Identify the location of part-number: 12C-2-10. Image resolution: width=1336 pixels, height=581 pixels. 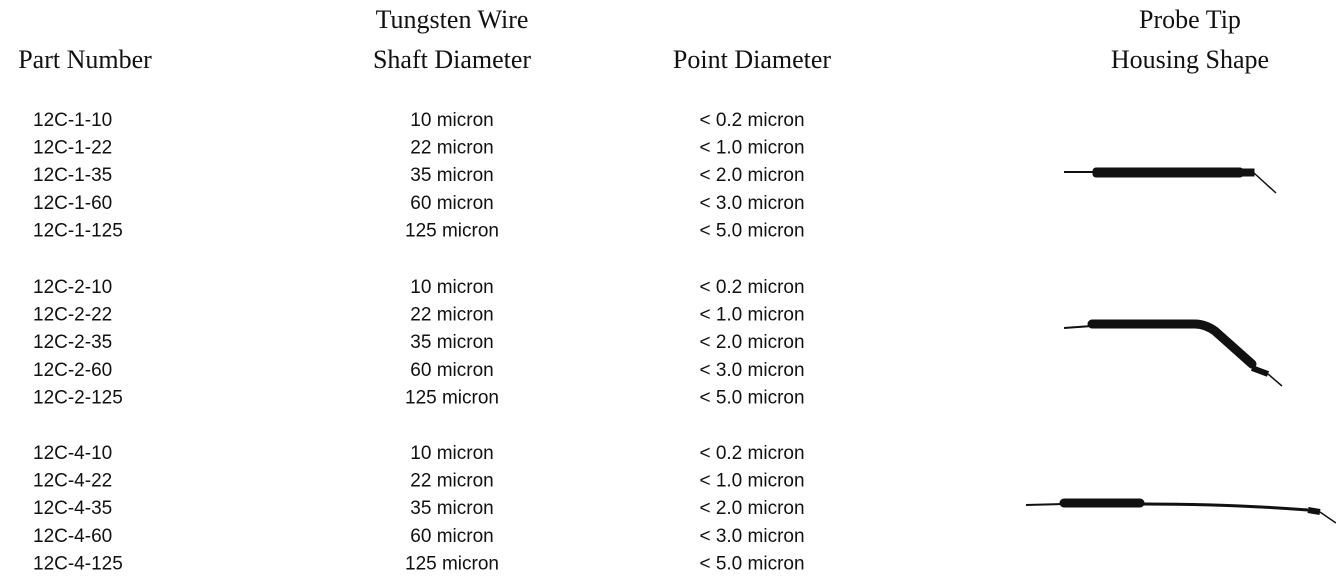
(72, 287).